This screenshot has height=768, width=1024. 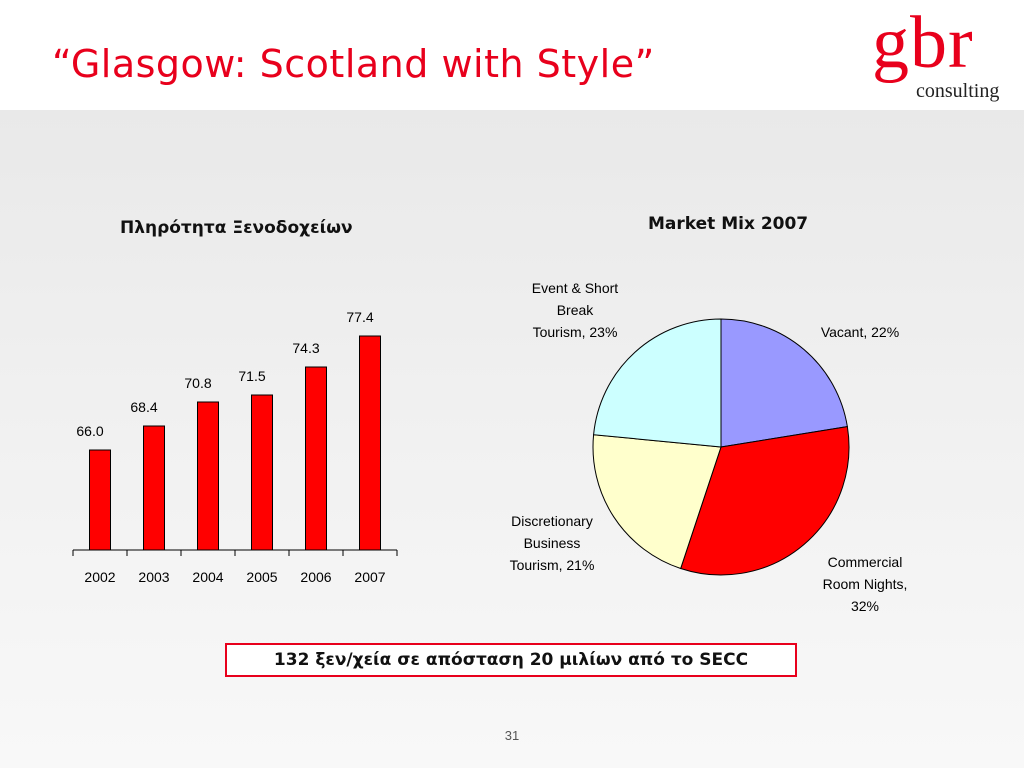 I want to click on bar-category-label: 2005, so click(x=261, y=577).